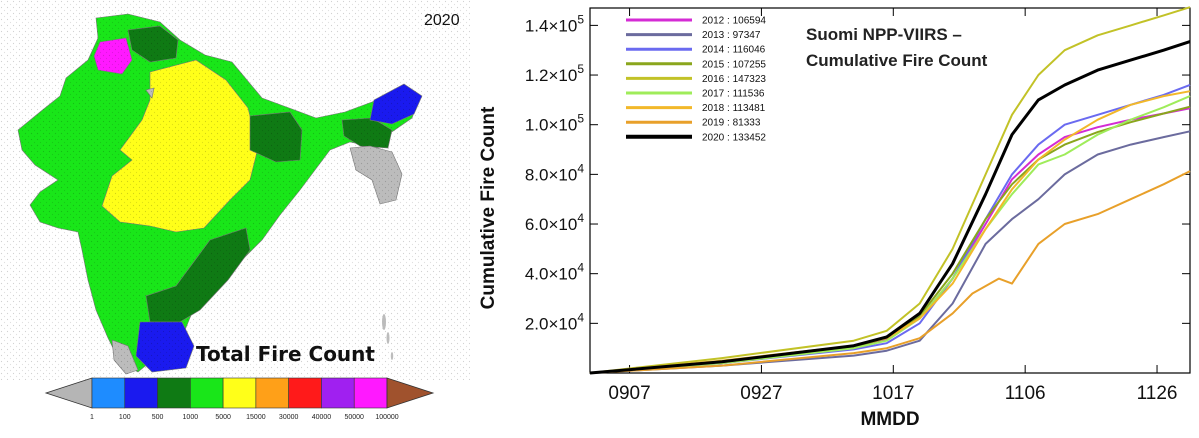 This screenshot has height=438, width=1199. What do you see at coordinates (1025, 393) in the screenshot?
I see `x-tick-label: 1106` at bounding box center [1025, 393].